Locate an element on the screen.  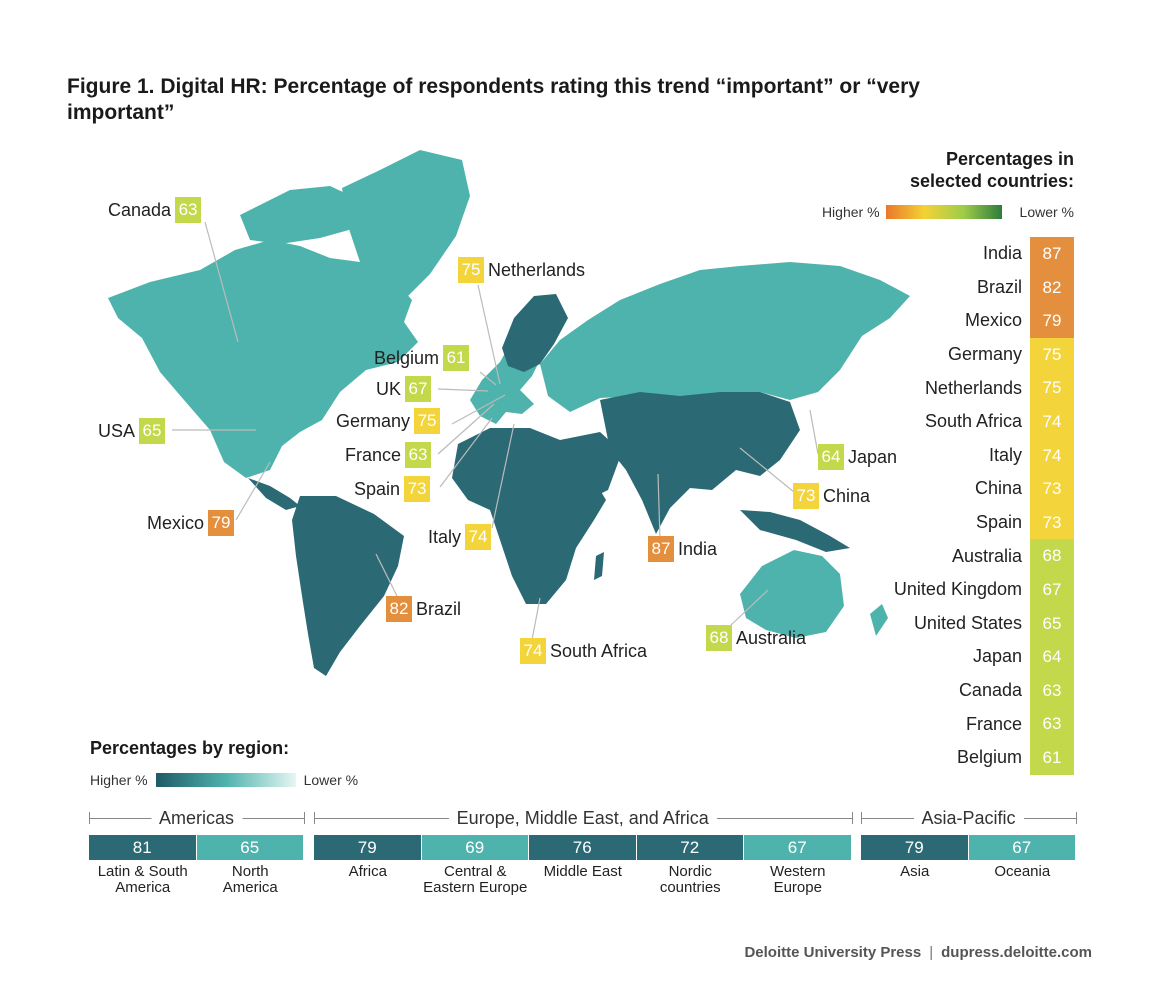
rank-row-netherlands: Netherlands 75 is located at coordinates (959, 388).